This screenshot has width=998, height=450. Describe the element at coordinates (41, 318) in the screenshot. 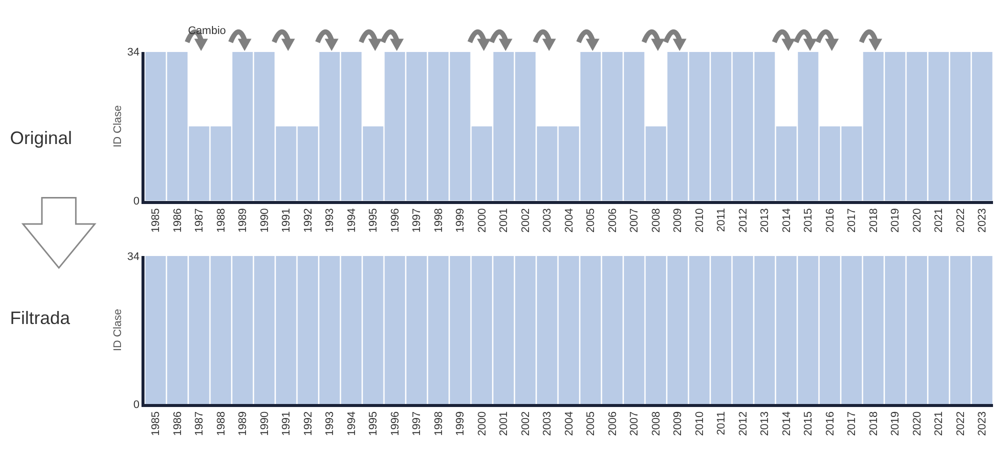

I see `text: Filtrada` at that location.